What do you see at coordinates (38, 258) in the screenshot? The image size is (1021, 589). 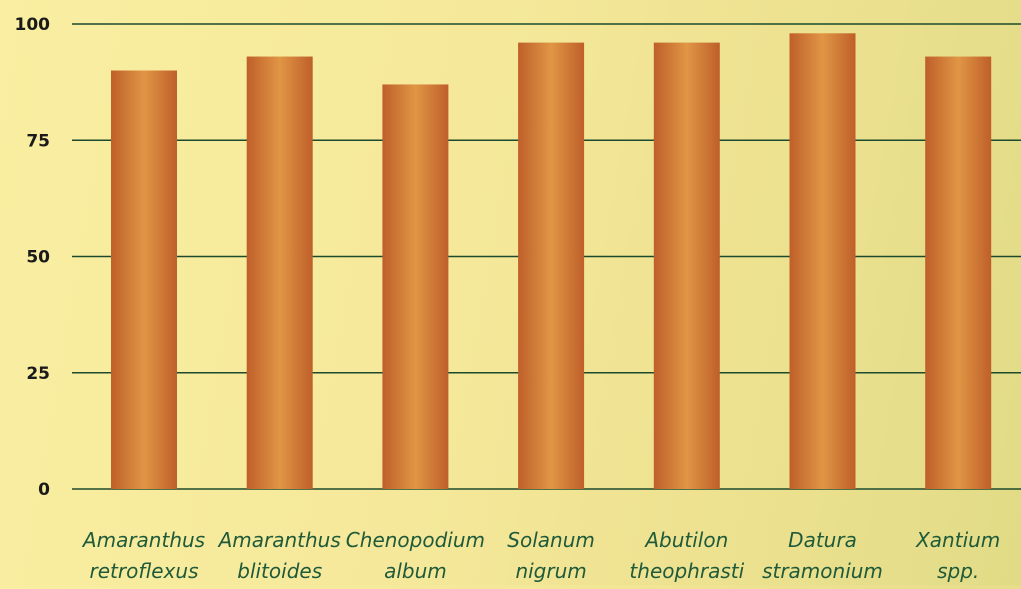 I see `y-tick-label-50: 50` at bounding box center [38, 258].